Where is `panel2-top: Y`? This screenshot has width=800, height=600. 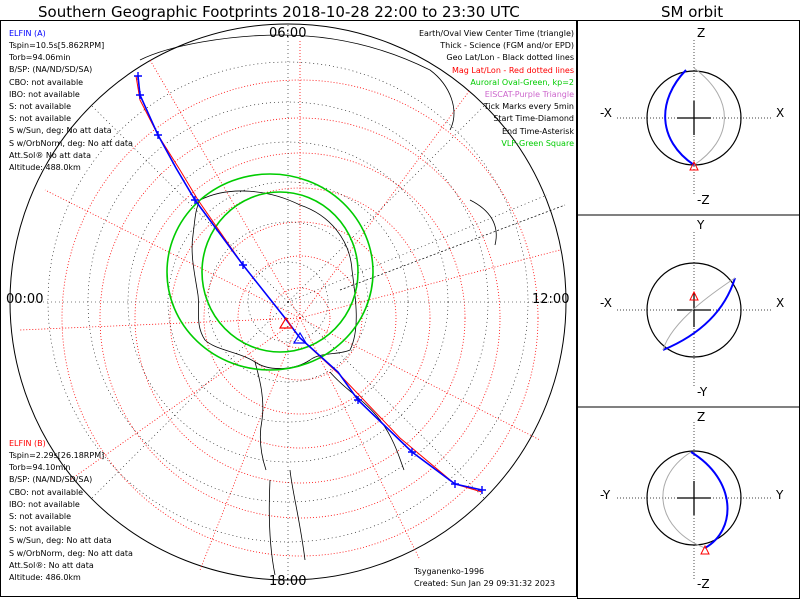
panel2-top: Y is located at coordinates (701, 225).